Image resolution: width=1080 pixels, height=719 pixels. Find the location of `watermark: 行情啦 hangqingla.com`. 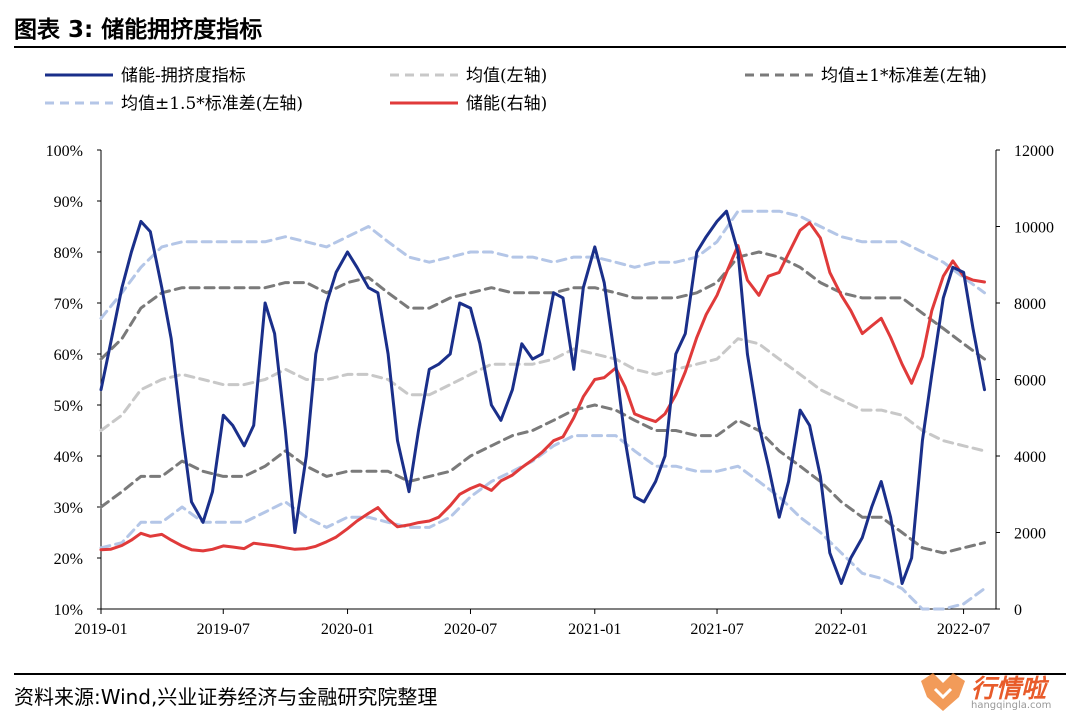

watermark: 行情啦 hangqingla.com is located at coordinates (990, 691).